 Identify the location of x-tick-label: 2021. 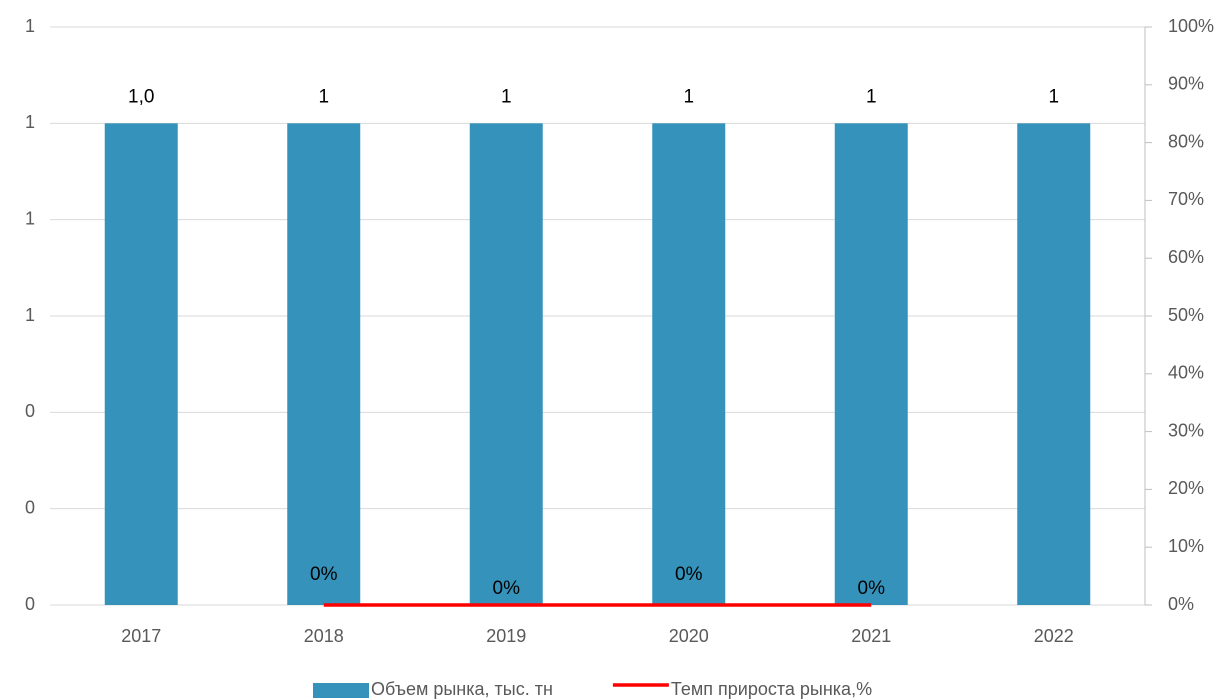
(871, 636).